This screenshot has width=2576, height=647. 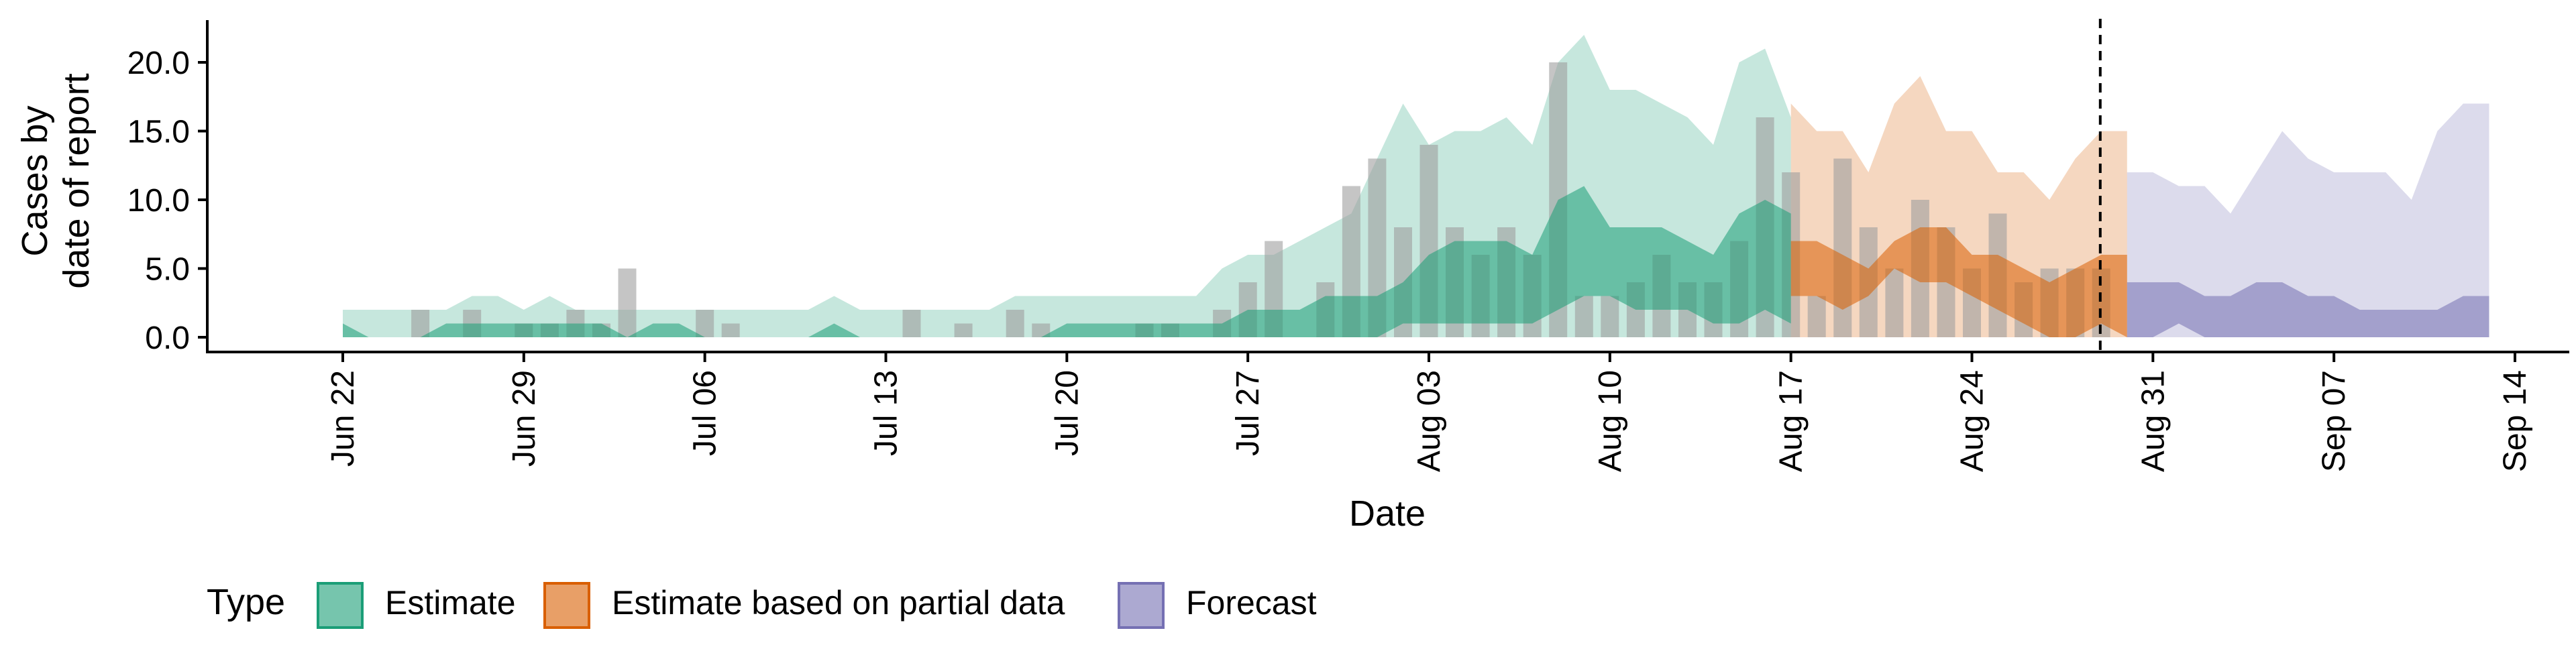 What do you see at coordinates (450, 603) in the screenshot?
I see `legend-label-estimate: Estimate` at bounding box center [450, 603].